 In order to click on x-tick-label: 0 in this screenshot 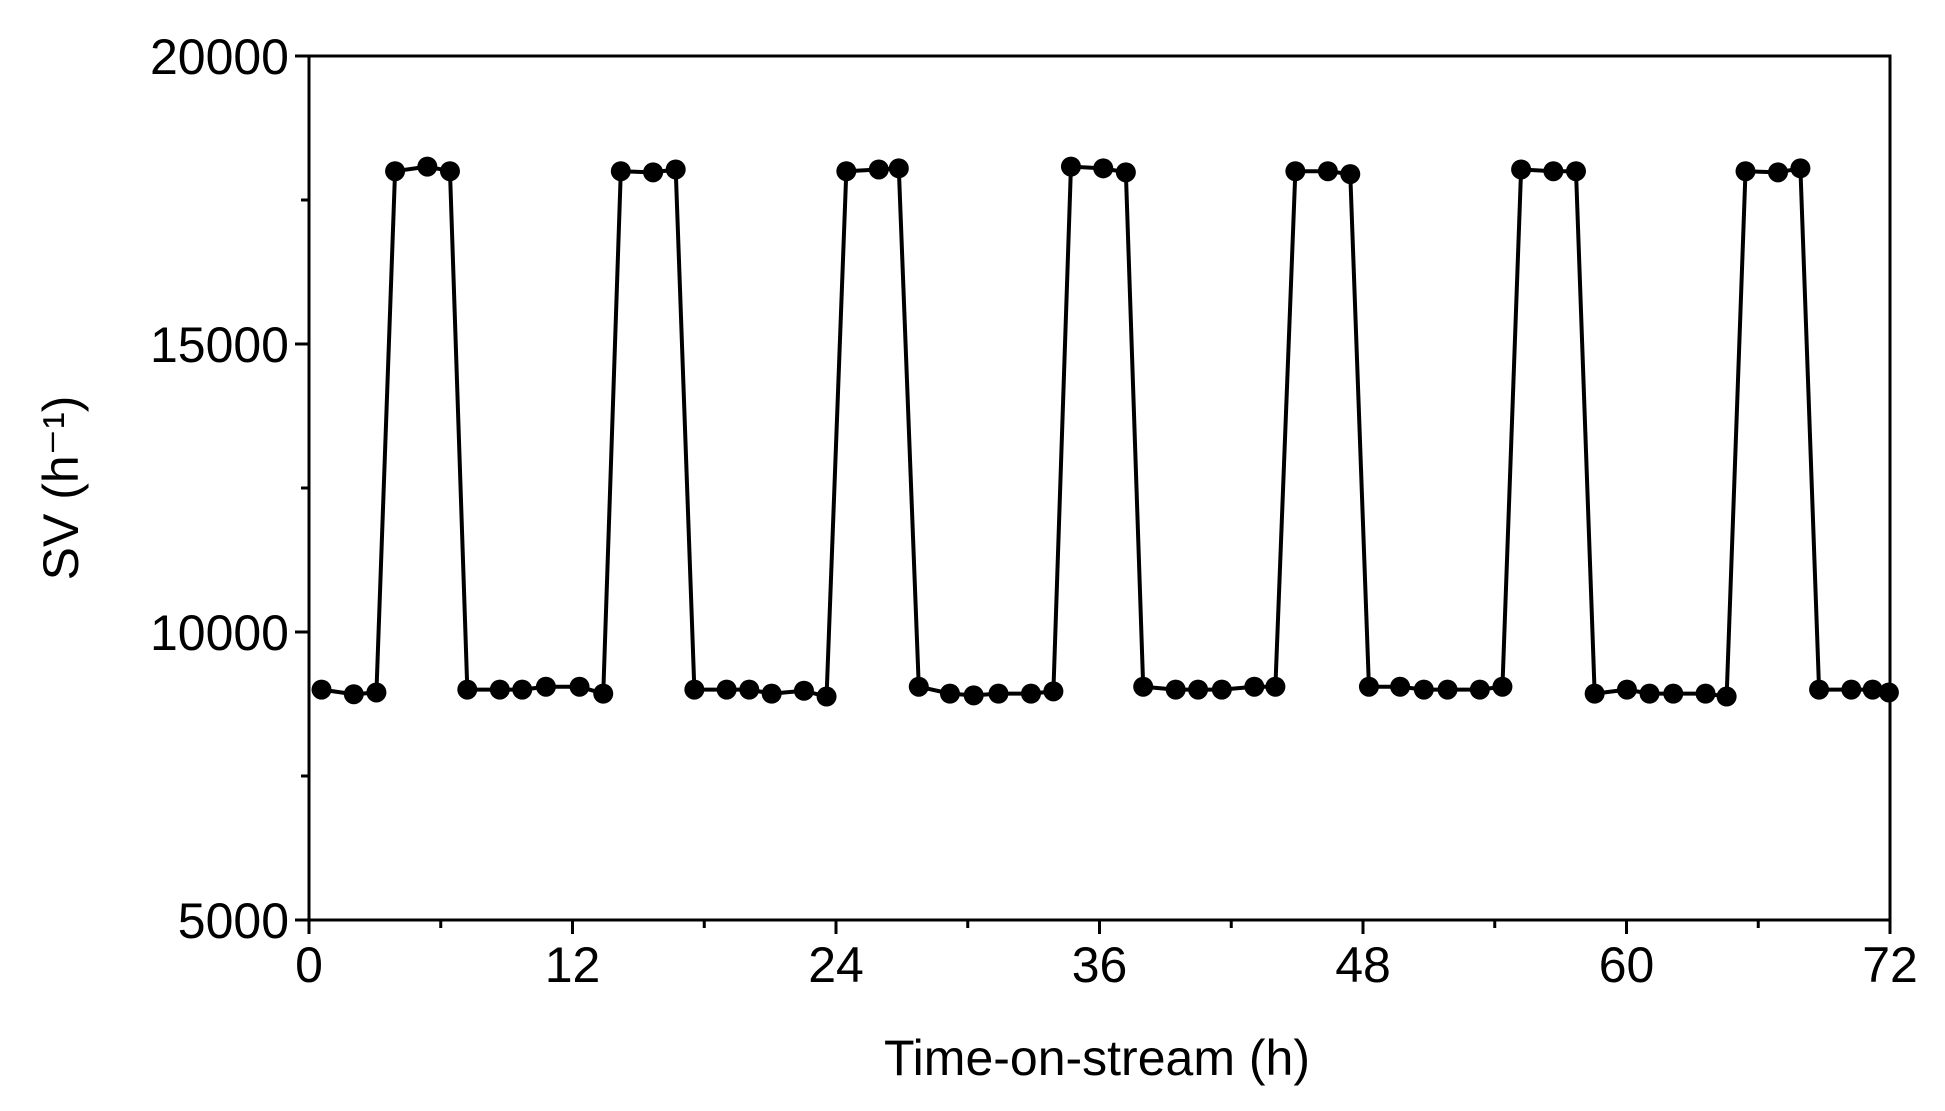, I will do `click(309, 965)`.